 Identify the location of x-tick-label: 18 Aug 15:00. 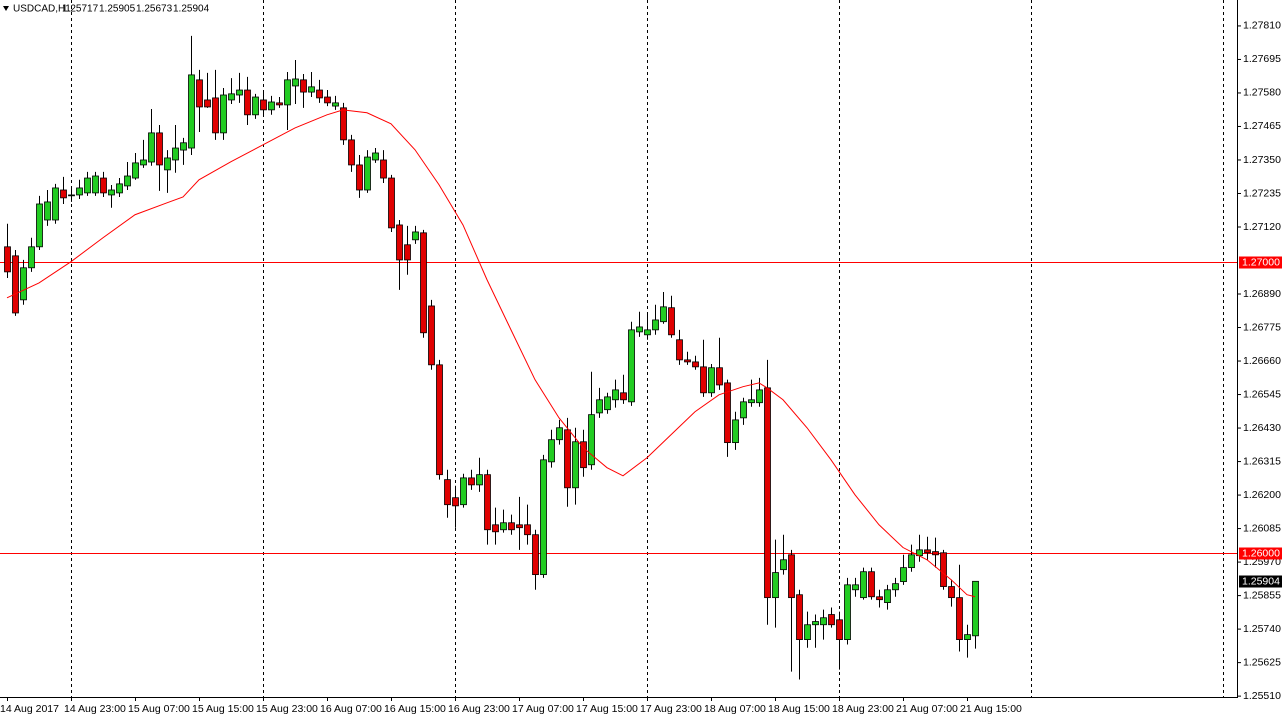
(799, 709).